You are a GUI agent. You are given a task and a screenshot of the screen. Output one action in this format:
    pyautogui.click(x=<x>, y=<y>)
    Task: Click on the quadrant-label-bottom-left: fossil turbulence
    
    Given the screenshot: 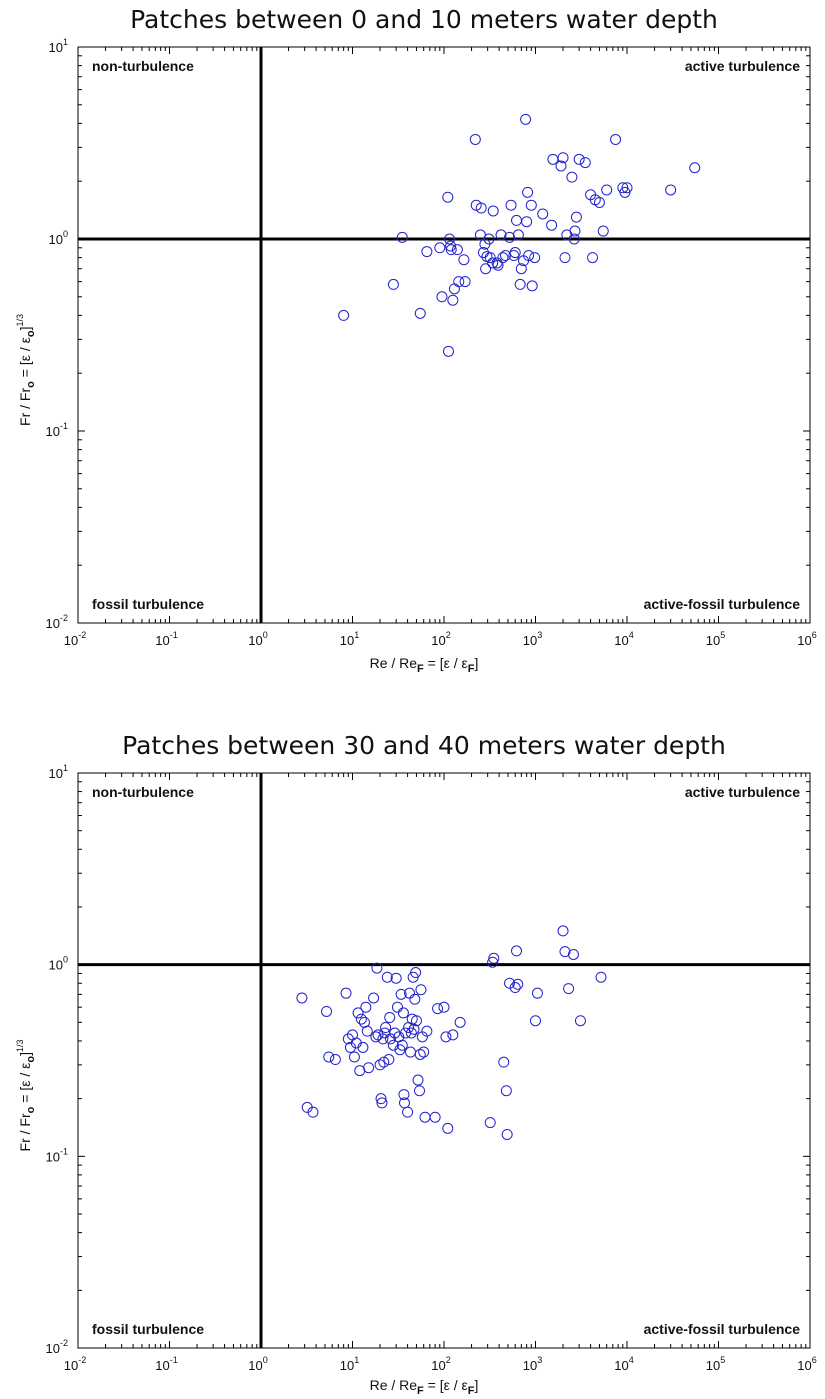 What is the action you would take?
    pyautogui.click(x=148, y=604)
    